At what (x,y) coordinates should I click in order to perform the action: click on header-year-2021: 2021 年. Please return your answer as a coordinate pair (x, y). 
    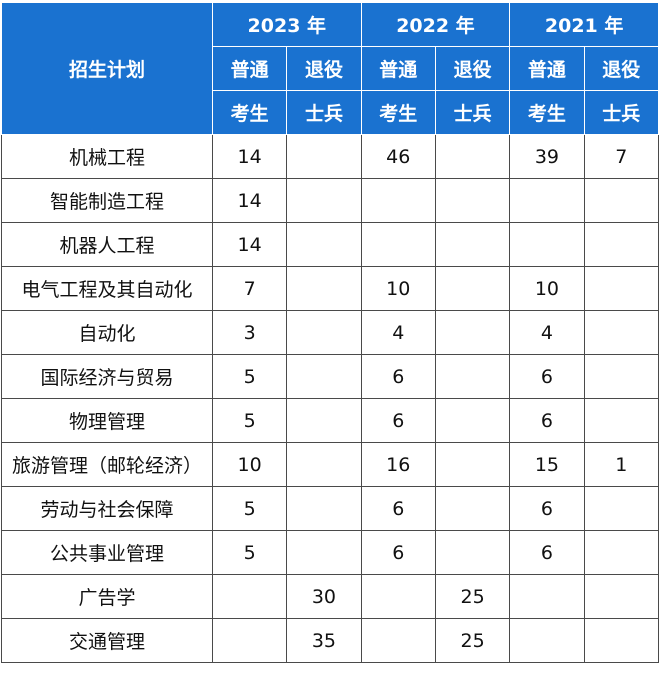
    Looking at the image, I should click on (584, 24).